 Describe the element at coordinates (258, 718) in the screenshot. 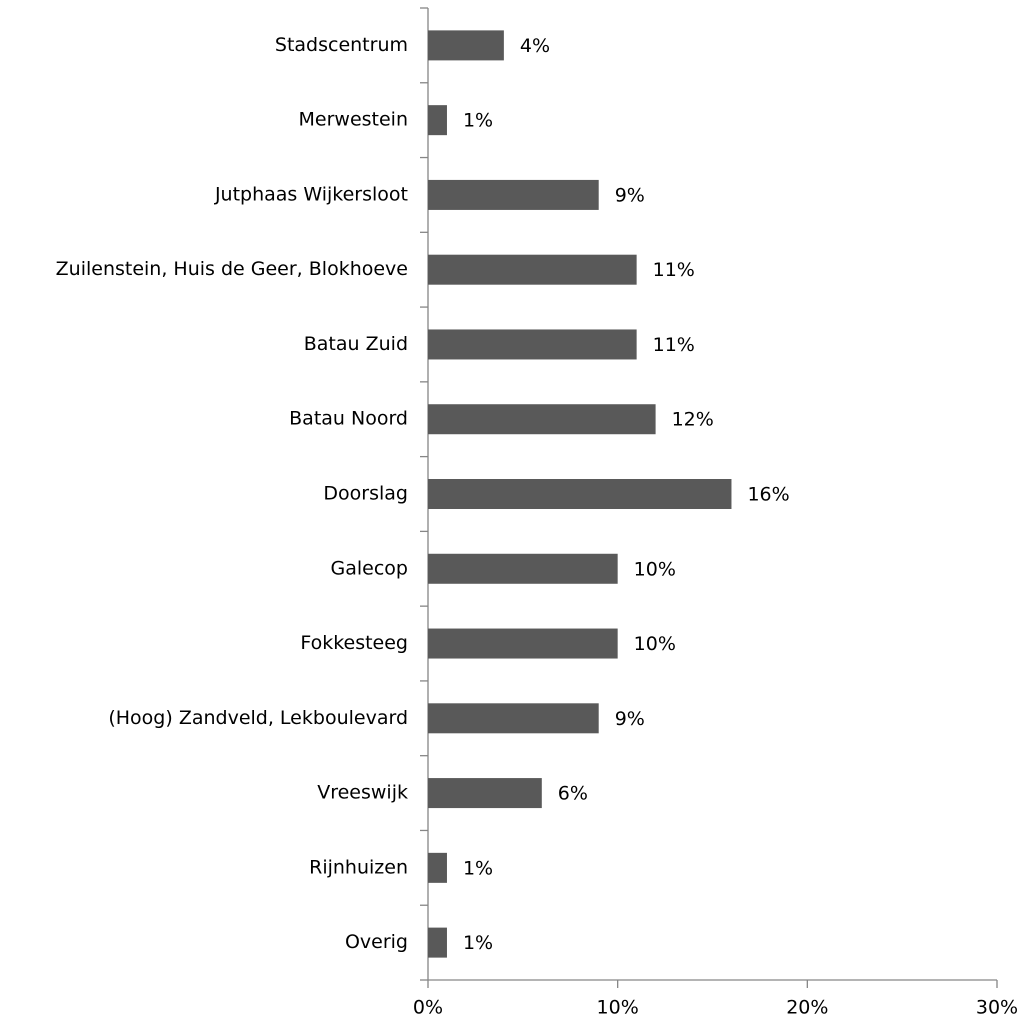

I see `y-tick-label: (Hoog) Zandveld, Lekboulevard` at that location.